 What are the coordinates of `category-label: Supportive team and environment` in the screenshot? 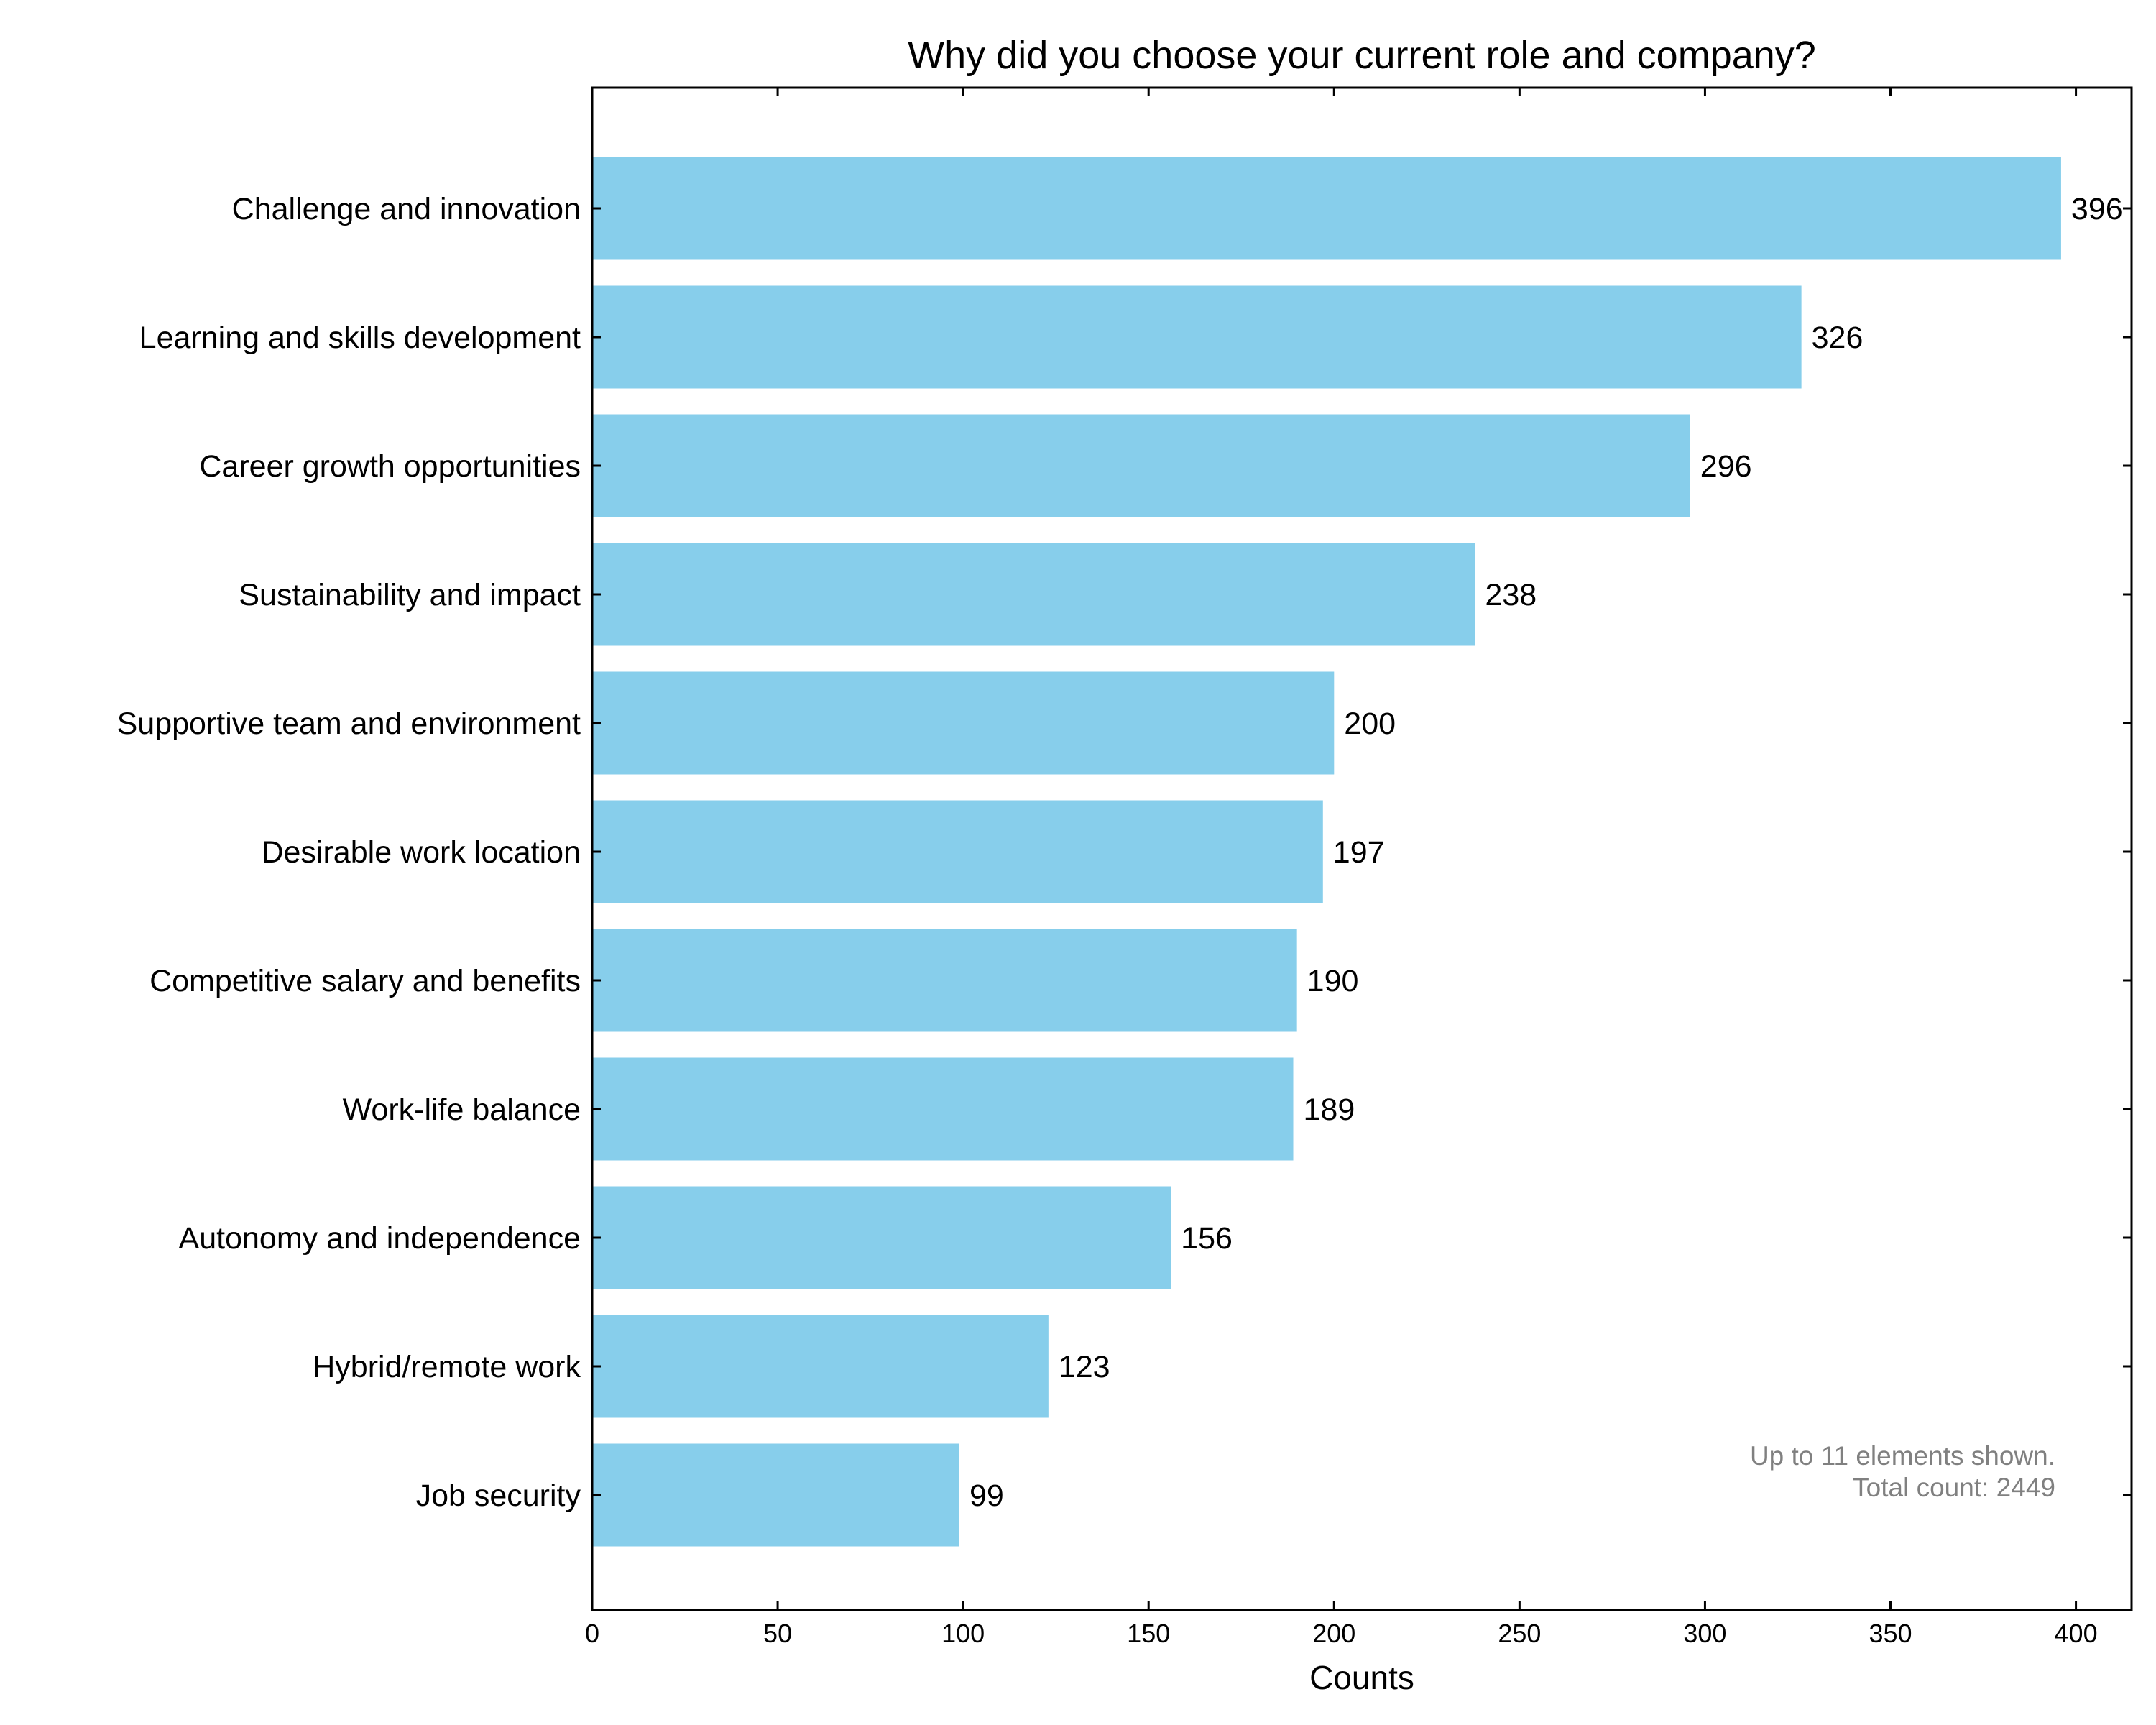 It's located at (349, 724).